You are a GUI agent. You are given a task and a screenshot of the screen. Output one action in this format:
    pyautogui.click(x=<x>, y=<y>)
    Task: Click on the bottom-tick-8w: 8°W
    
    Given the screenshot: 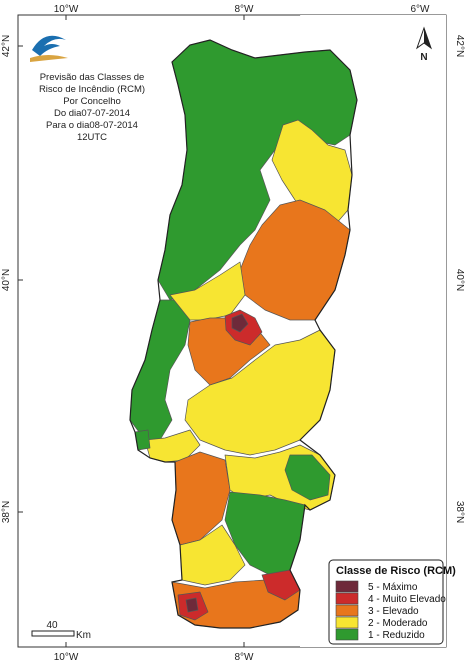 What is the action you would take?
    pyautogui.click(x=245, y=657)
    